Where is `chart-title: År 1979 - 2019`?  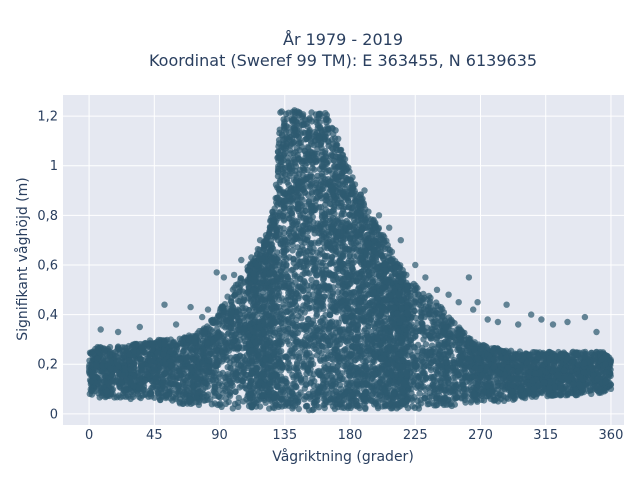 chart-title: År 1979 - 2019 is located at coordinates (343, 39).